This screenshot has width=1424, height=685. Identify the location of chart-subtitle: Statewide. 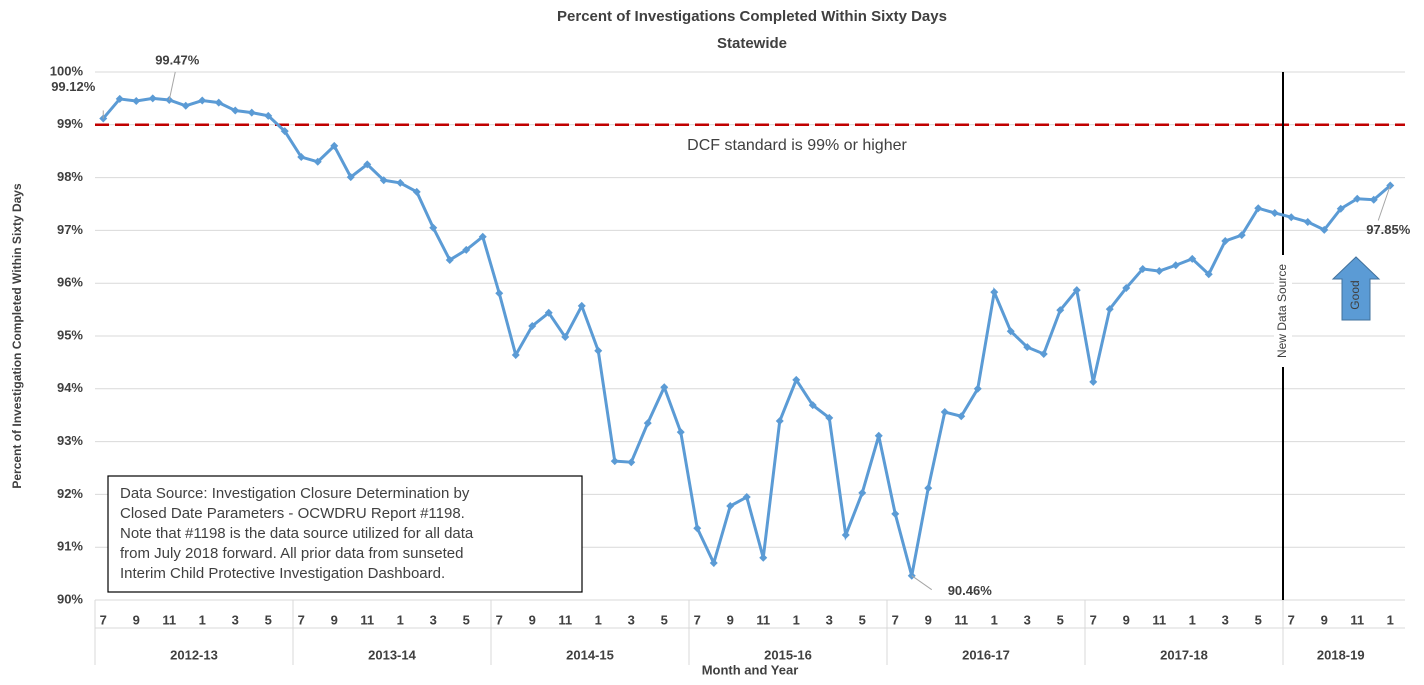
(752, 43).